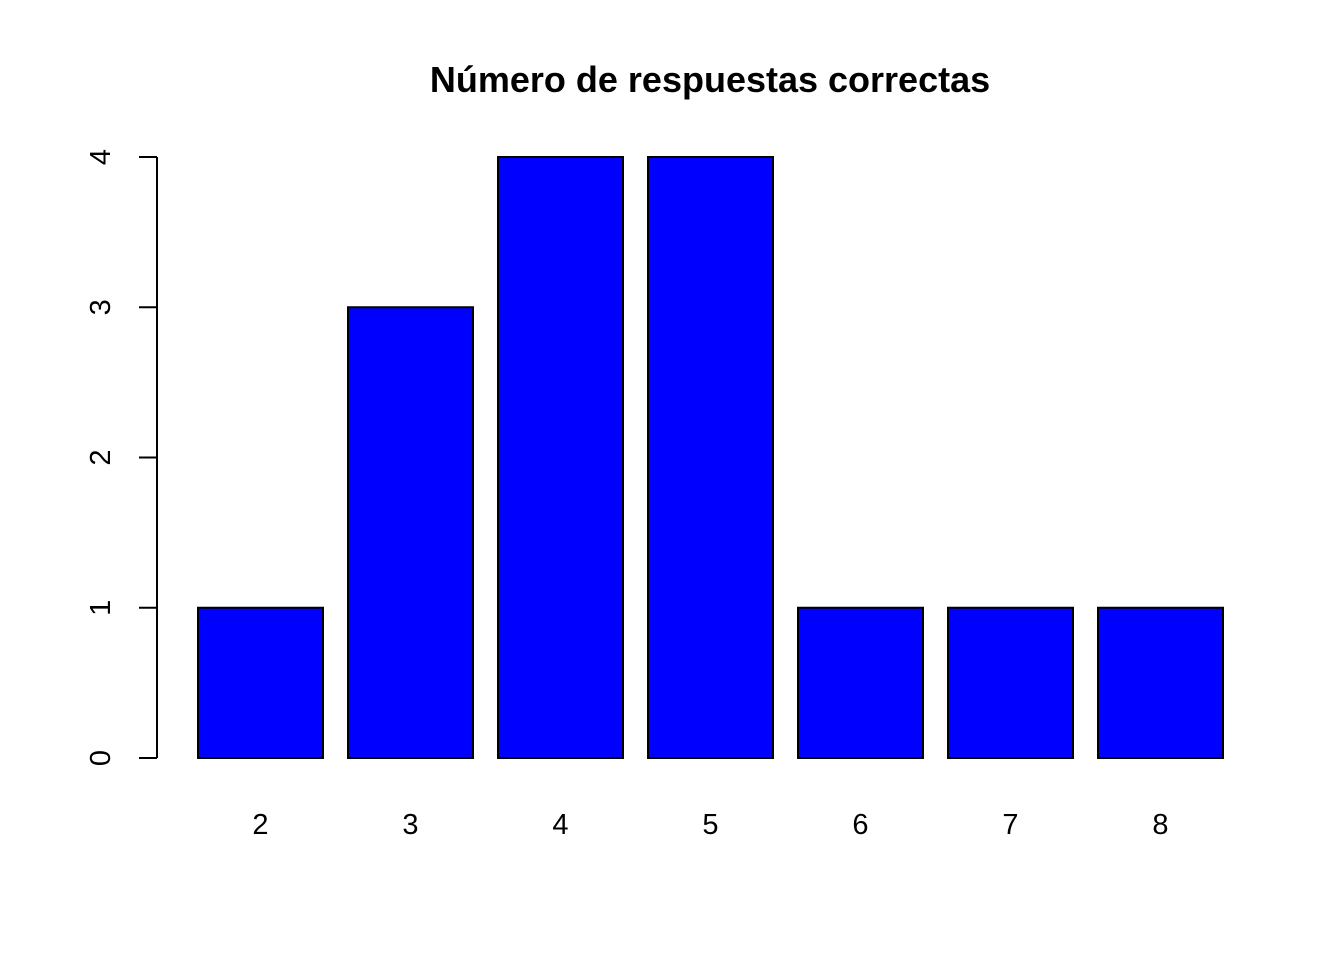 This screenshot has height=960, width=1344. I want to click on y-tick-label: 1, so click(101, 608).